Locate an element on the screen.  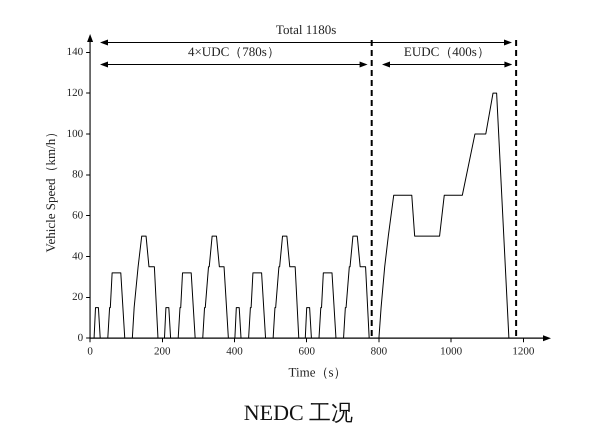
y-tick-label: 0 is located at coordinates (81, 338).